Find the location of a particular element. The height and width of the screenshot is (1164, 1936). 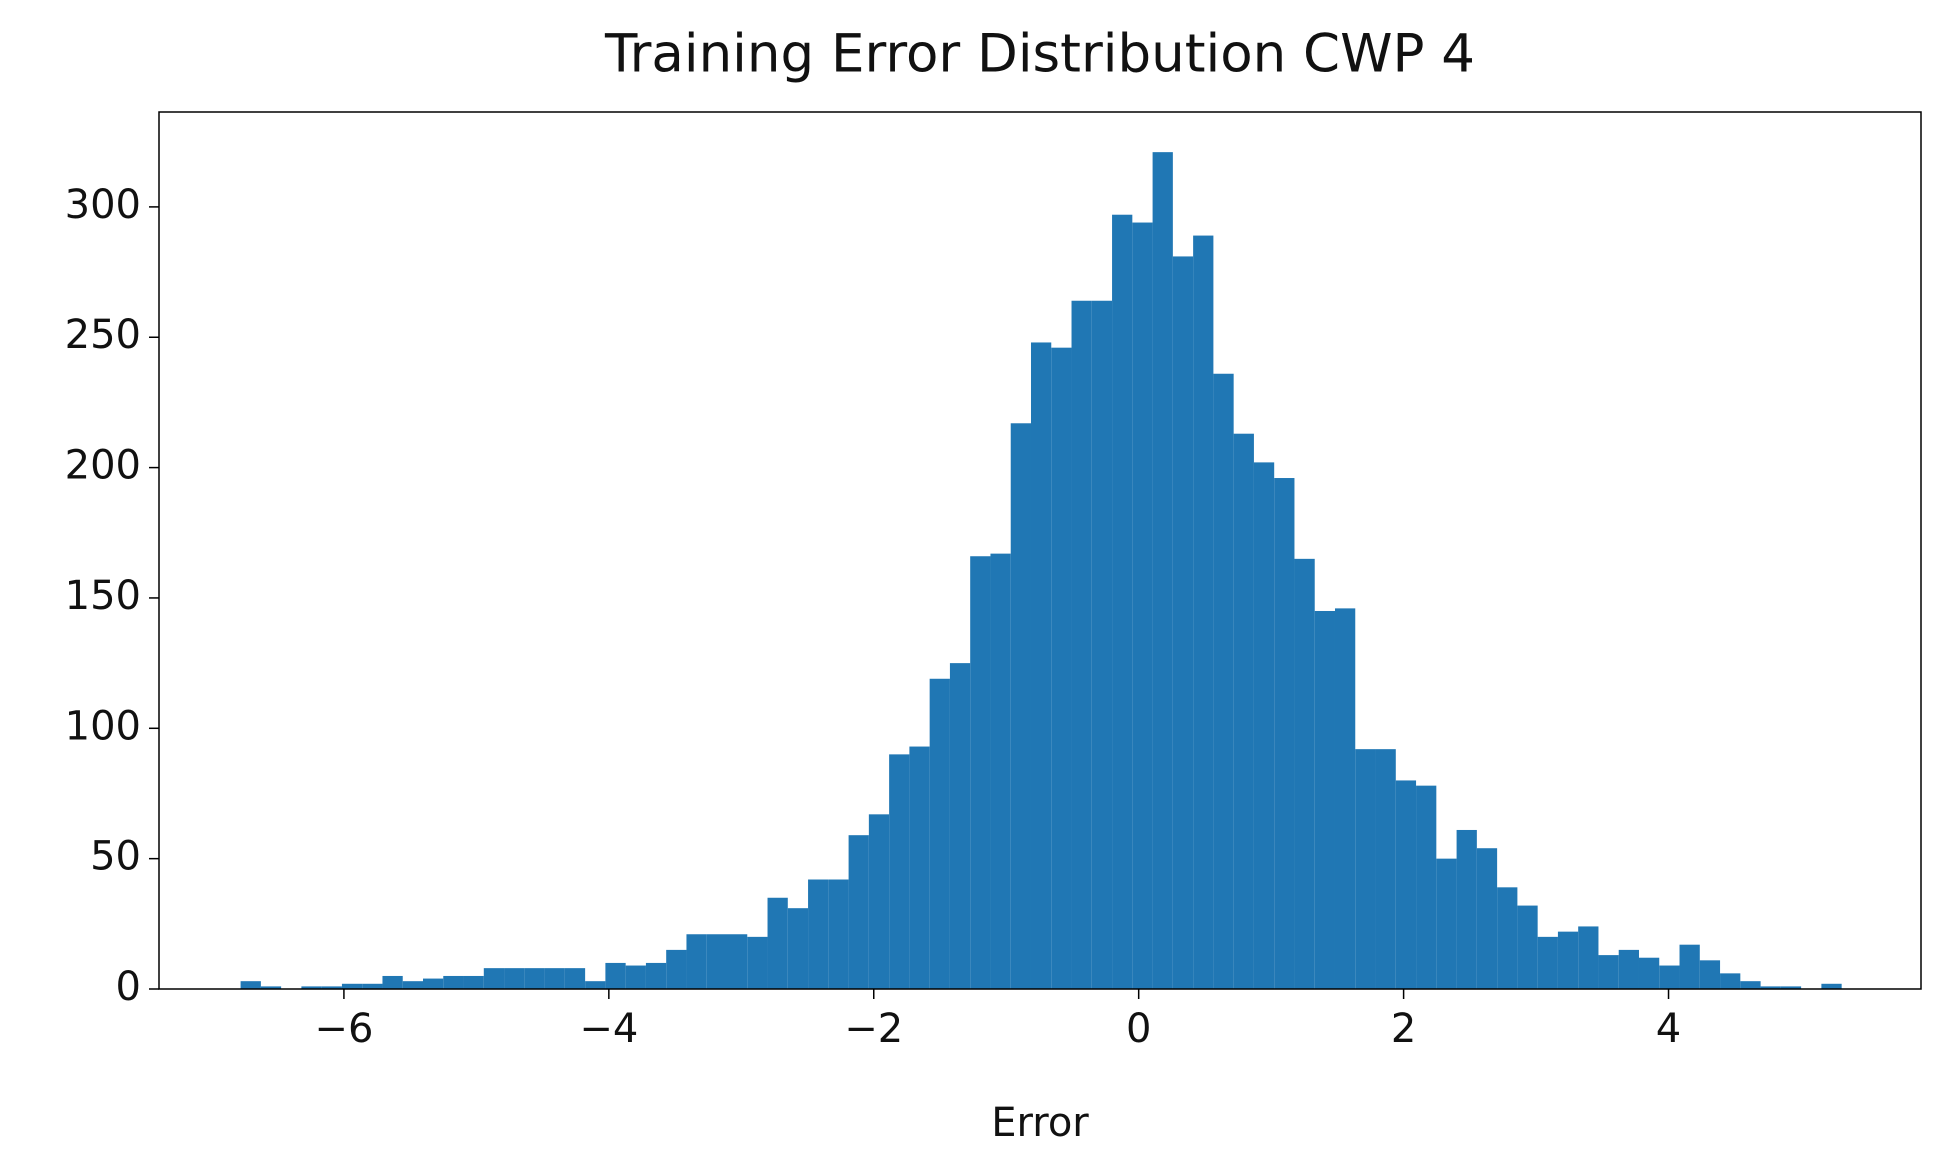

y-tick-label: 50 is located at coordinates (115, 857).